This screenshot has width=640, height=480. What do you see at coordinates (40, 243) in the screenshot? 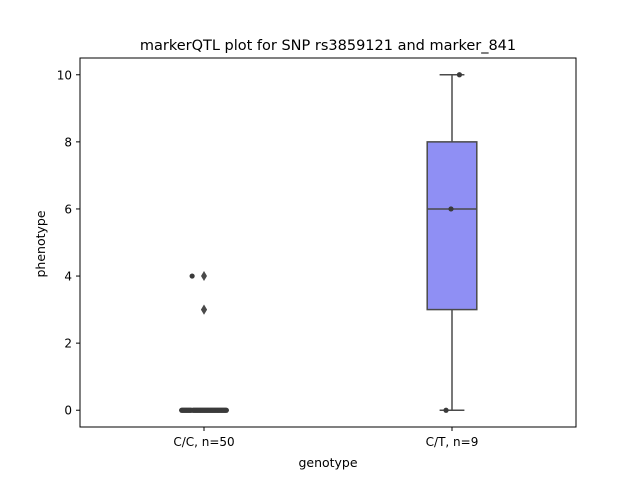
I see `y-axis-label: phenotype` at bounding box center [40, 243].